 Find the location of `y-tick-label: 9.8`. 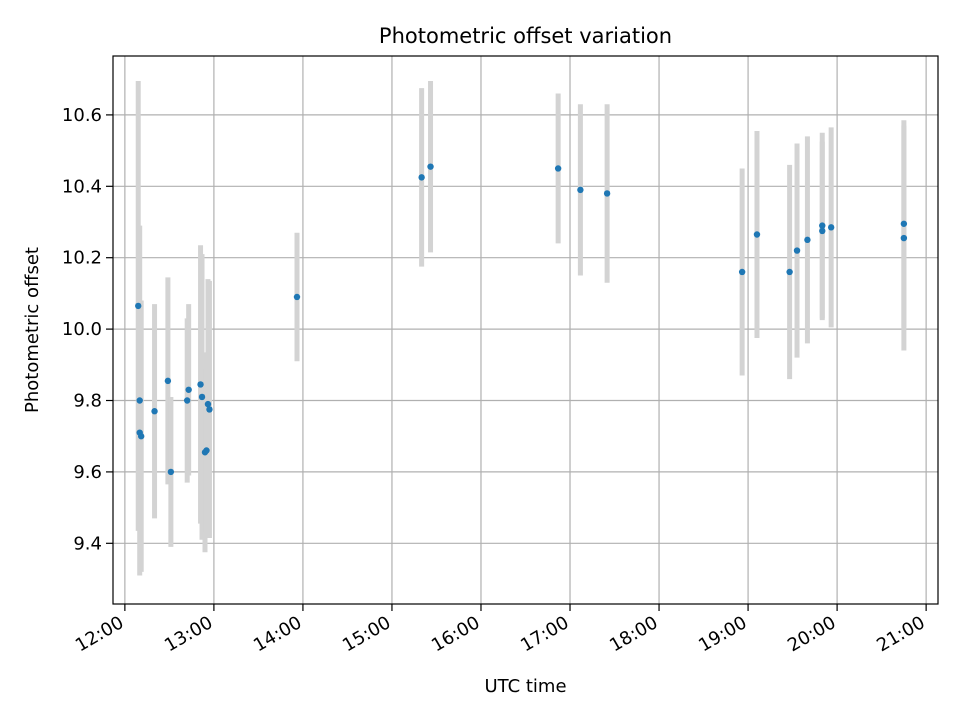

y-tick-label: 9.8 is located at coordinates (87, 401).